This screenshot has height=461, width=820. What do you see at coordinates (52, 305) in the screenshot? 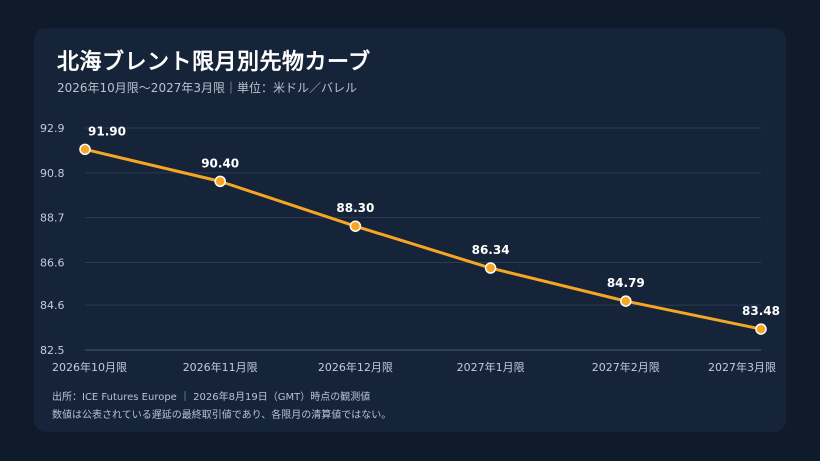
I see `y-tick-label: 84.6` at bounding box center [52, 305].